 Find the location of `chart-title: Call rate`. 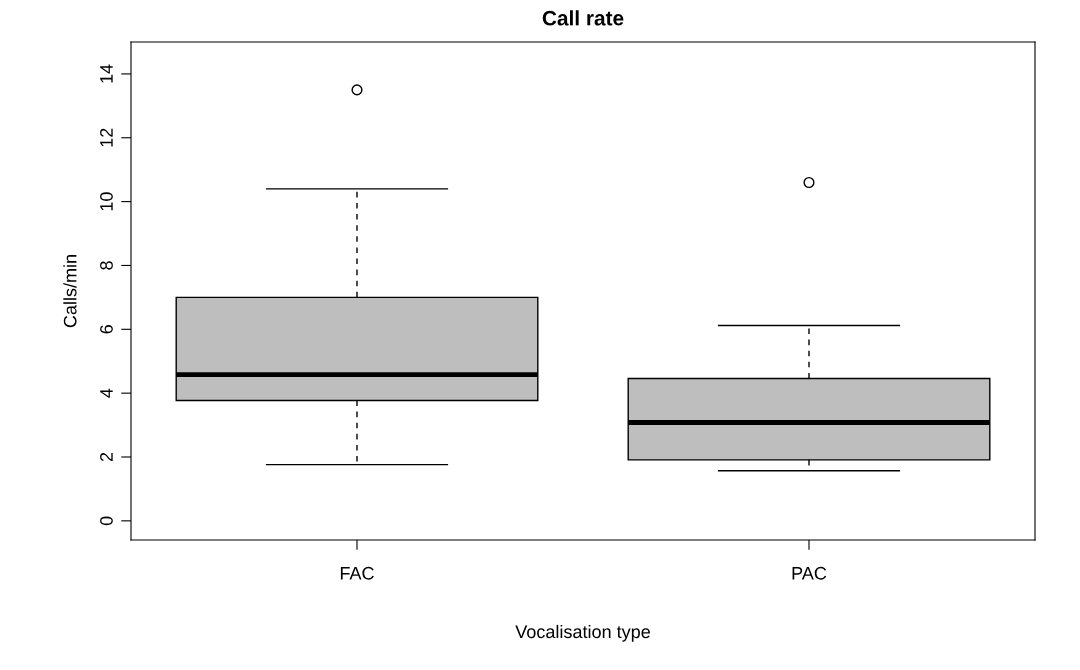

chart-title: Call rate is located at coordinates (583, 18).